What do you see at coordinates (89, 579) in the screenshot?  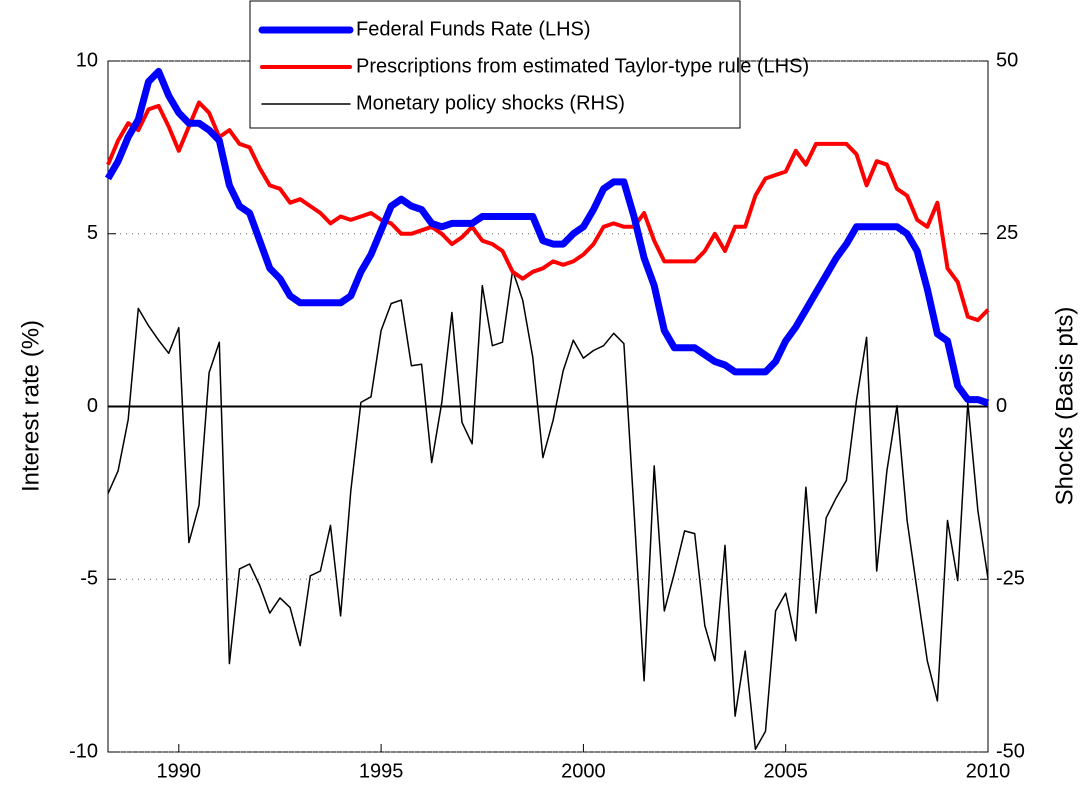 I see `y-tick-label: -5` at bounding box center [89, 579].